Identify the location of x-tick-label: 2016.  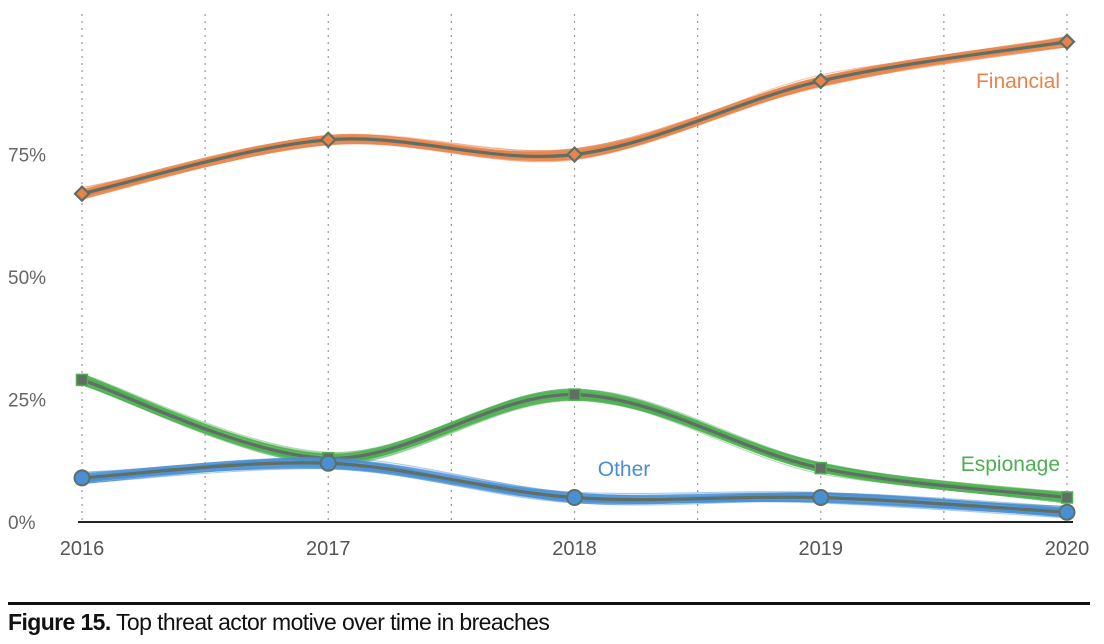
(82, 549).